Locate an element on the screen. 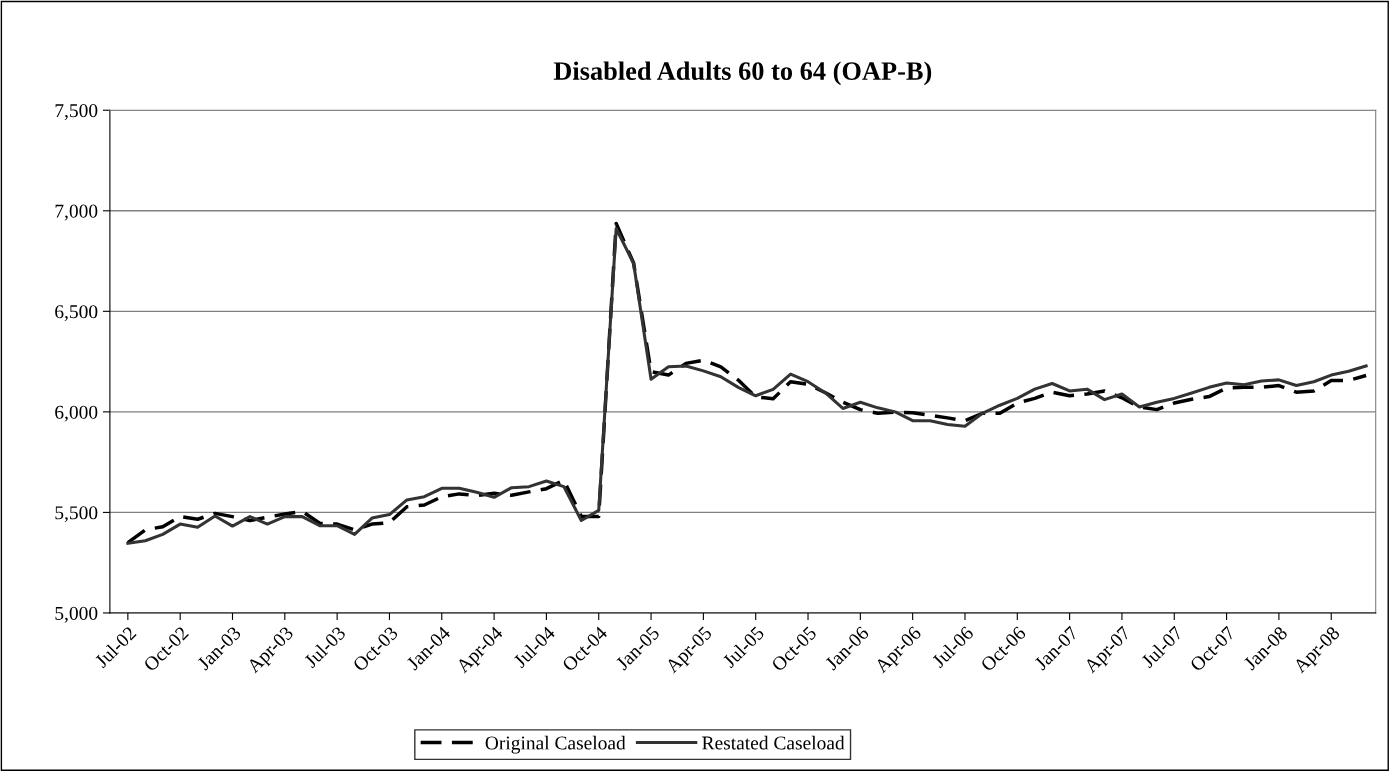  y-tick-label: 5,500 is located at coordinates (76, 514).